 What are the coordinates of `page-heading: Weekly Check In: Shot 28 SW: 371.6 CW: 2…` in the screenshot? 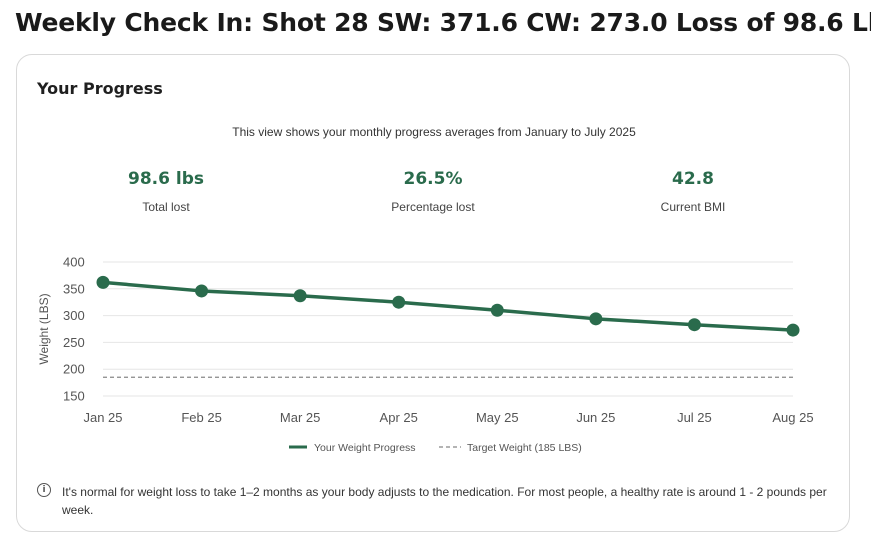 It's located at (443, 22).